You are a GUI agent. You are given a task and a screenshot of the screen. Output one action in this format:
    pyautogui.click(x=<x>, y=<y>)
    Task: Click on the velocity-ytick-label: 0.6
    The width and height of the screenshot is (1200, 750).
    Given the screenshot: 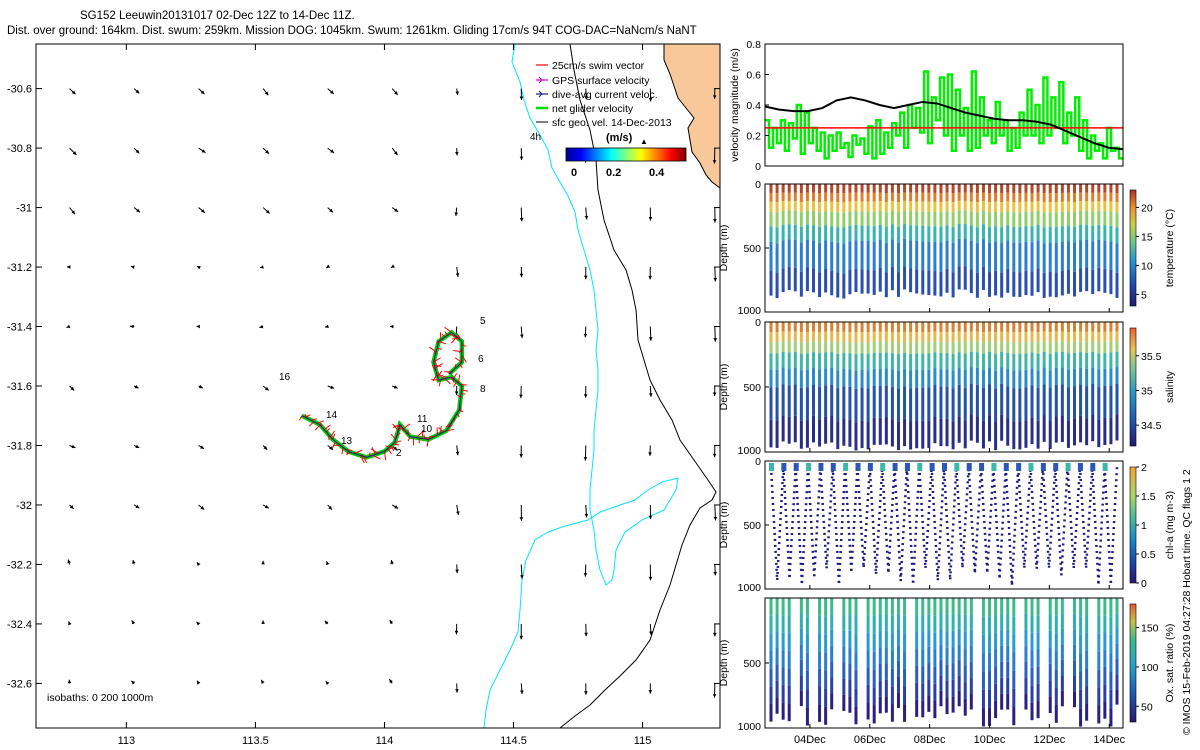 What is the action you would take?
    pyautogui.click(x=753, y=76)
    